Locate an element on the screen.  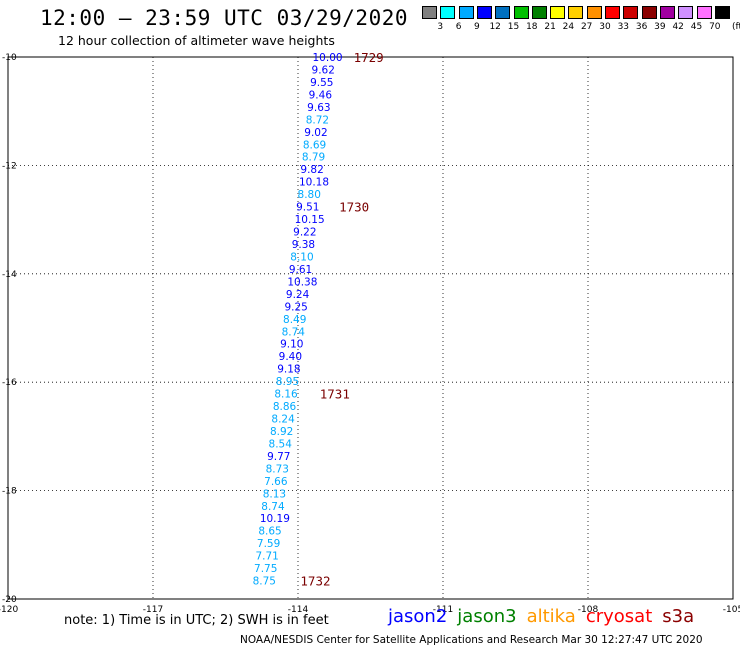
legend-label: 24 is located at coordinates (568, 27).